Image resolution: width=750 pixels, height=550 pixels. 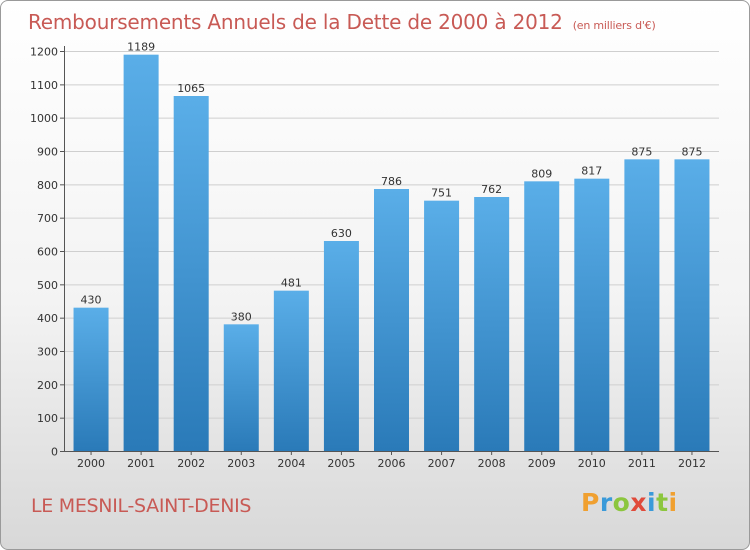 What do you see at coordinates (592, 463) in the screenshot?
I see `x-tick-label: 2010` at bounding box center [592, 463].